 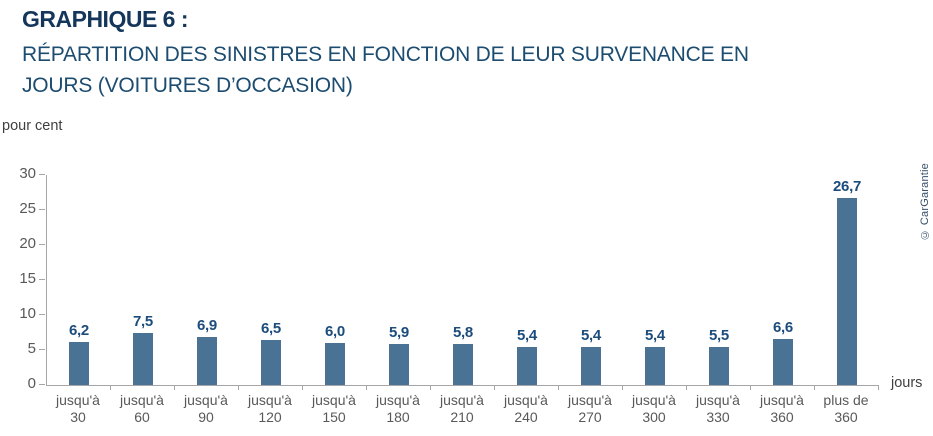 What do you see at coordinates (142, 408) in the screenshot?
I see `x-axis-category-label: jusqu'à 60` at bounding box center [142, 408].